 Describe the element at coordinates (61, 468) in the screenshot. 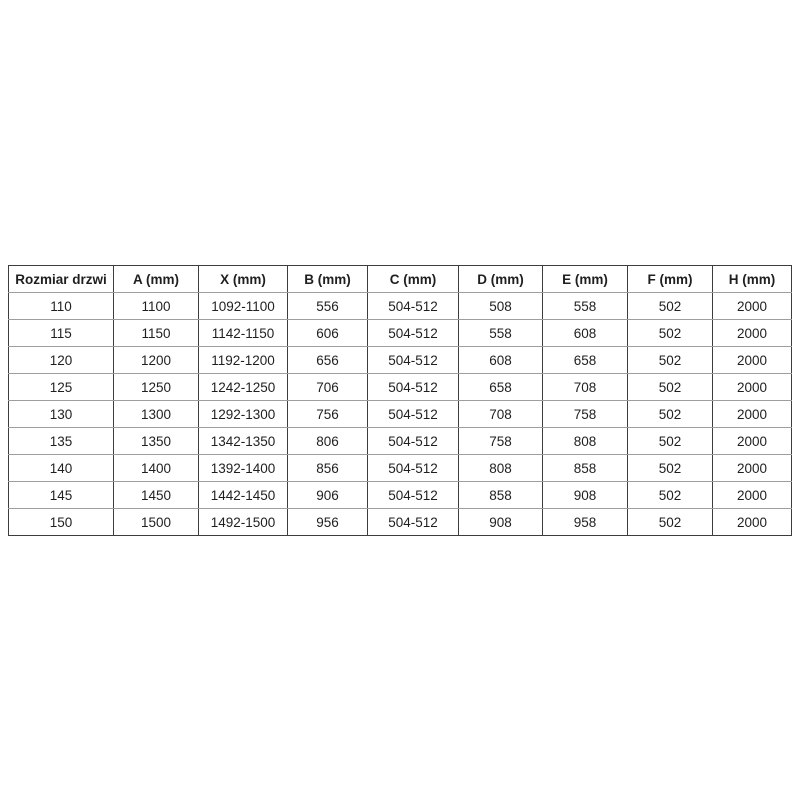

I see `table-cell: 140` at that location.